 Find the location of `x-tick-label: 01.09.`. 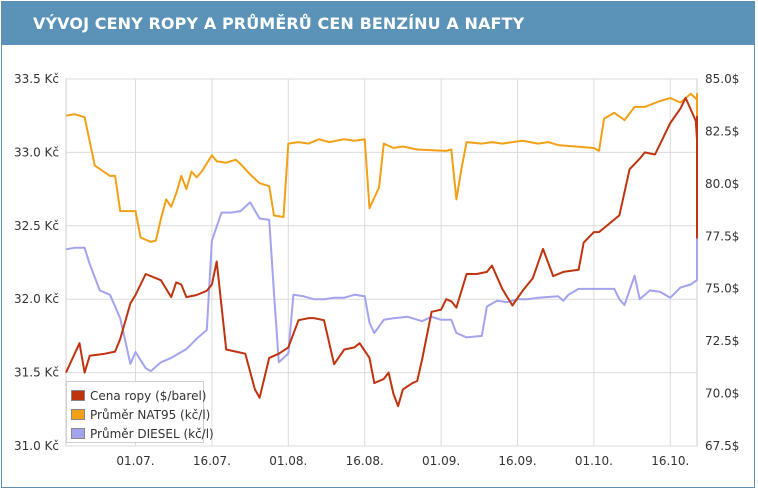

x-tick-label: 01.09. is located at coordinates (441, 461).